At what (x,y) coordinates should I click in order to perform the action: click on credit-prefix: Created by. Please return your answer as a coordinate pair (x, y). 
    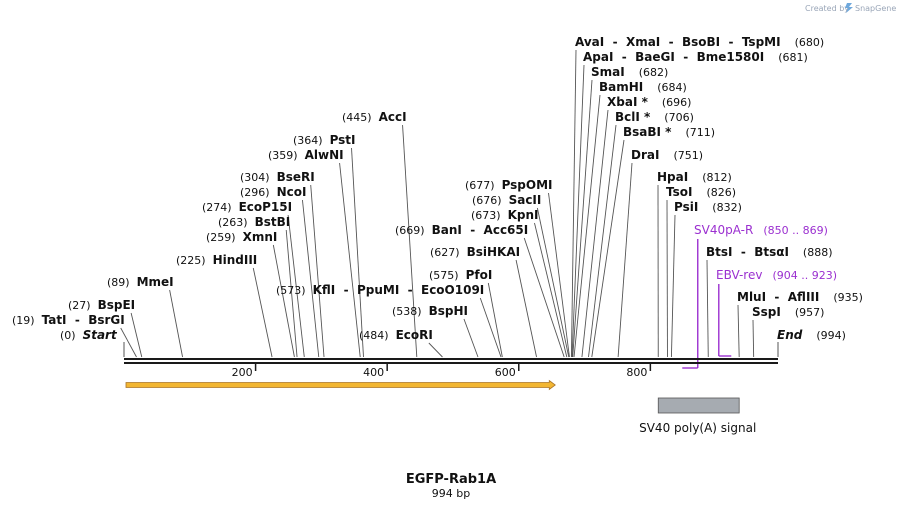
    Looking at the image, I should click on (827, 8).